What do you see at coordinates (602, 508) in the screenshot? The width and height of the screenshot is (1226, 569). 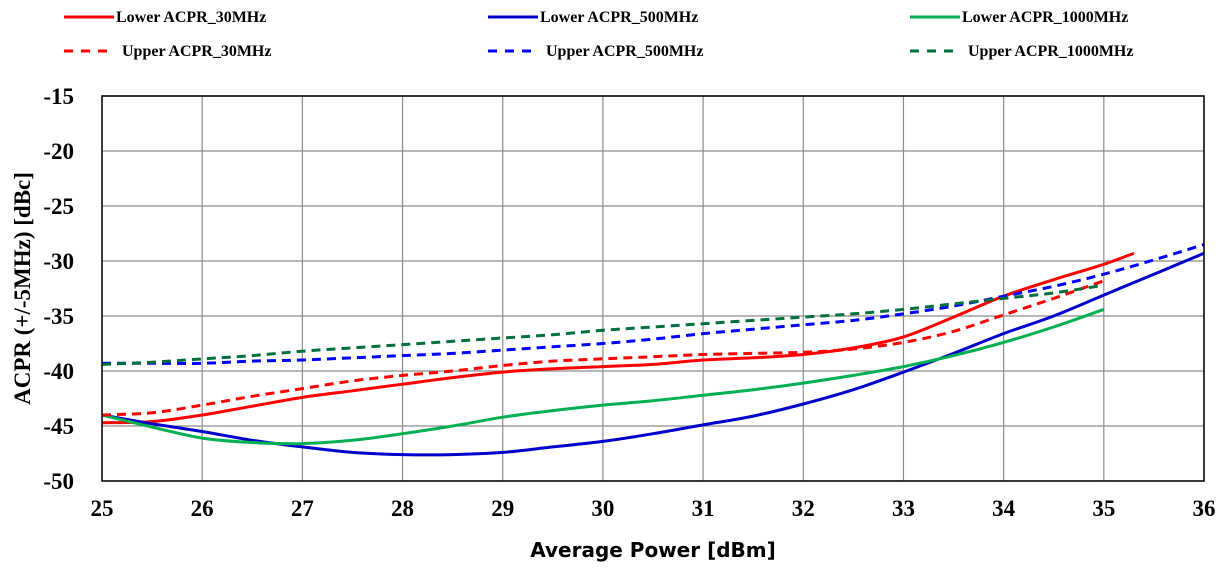 I see `x-tick-label: 30` at bounding box center [602, 508].